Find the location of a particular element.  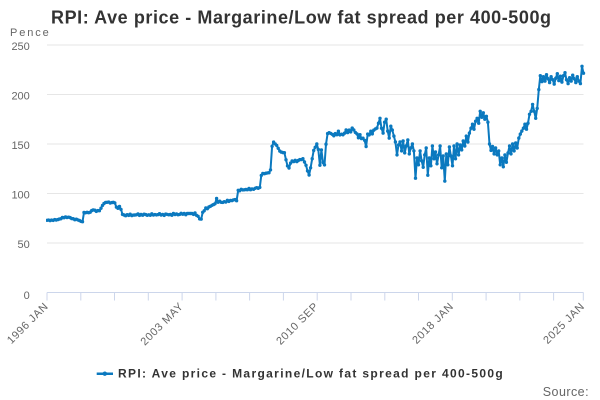

svg-text: 200 is located at coordinates (20, 96).